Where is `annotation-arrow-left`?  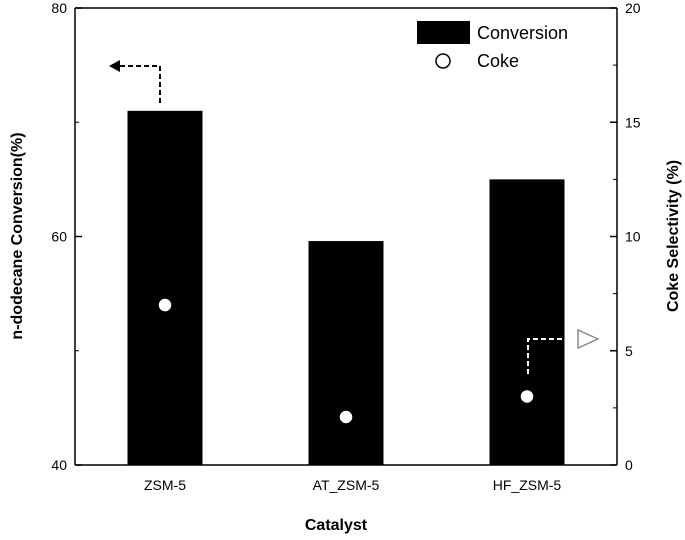 annotation-arrow-left is located at coordinates (135, 81).